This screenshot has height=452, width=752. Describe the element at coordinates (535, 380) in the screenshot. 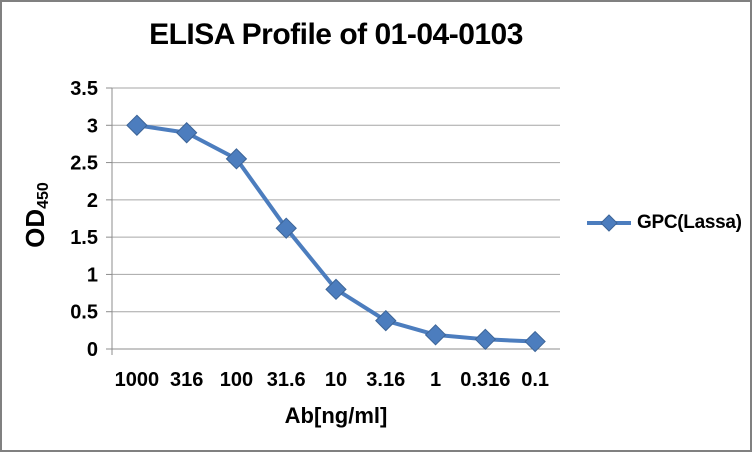

I see `x-tick-label: 0.1` at that location.